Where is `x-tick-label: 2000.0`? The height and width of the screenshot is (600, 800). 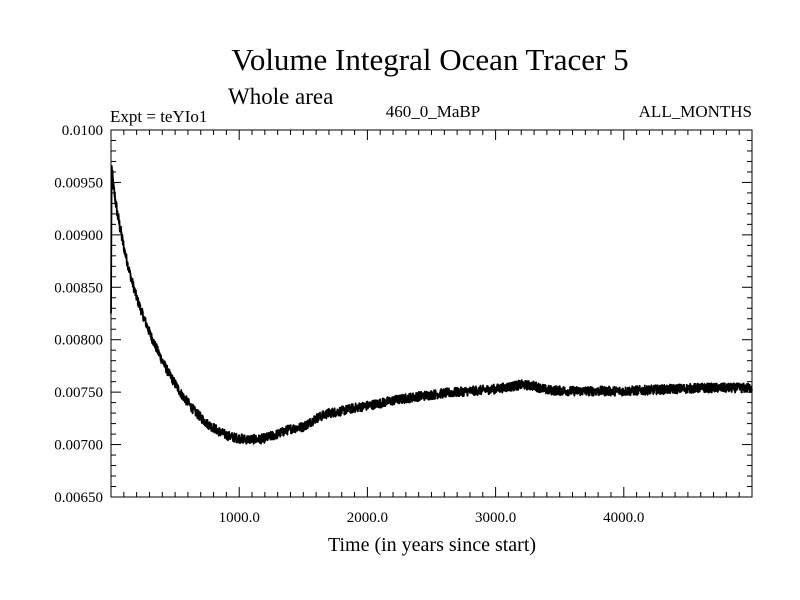 x-tick-label: 2000.0 is located at coordinates (367, 518).